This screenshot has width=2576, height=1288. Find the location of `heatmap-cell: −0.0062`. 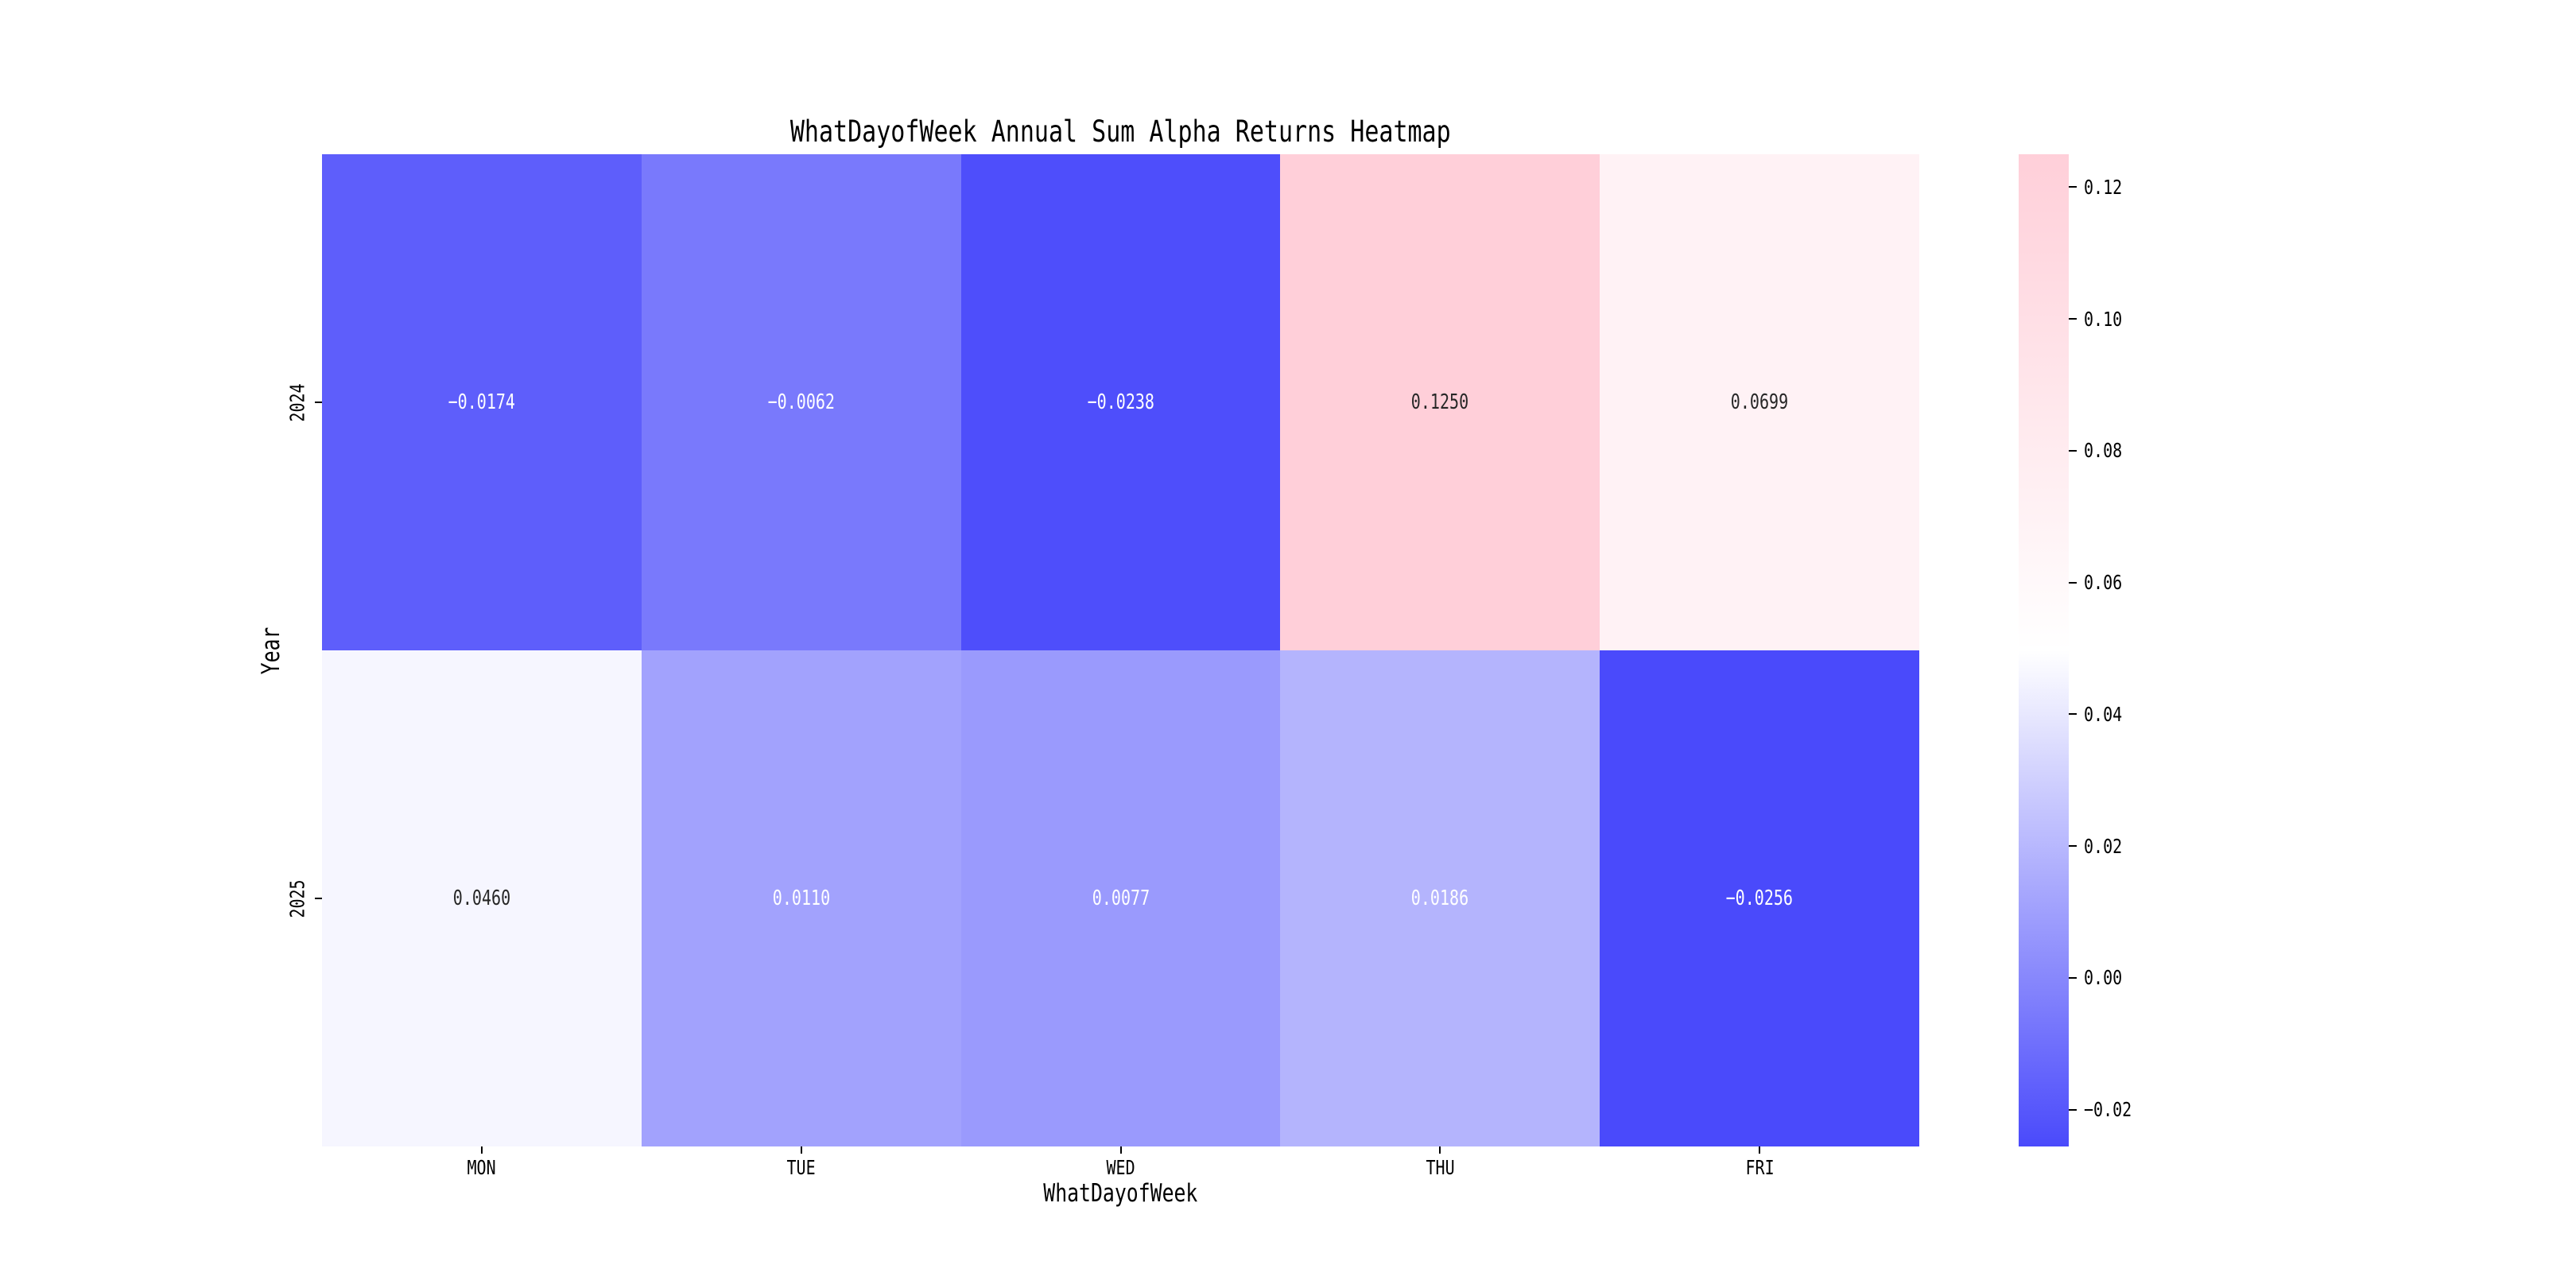

heatmap-cell: −0.0062 is located at coordinates (801, 402).